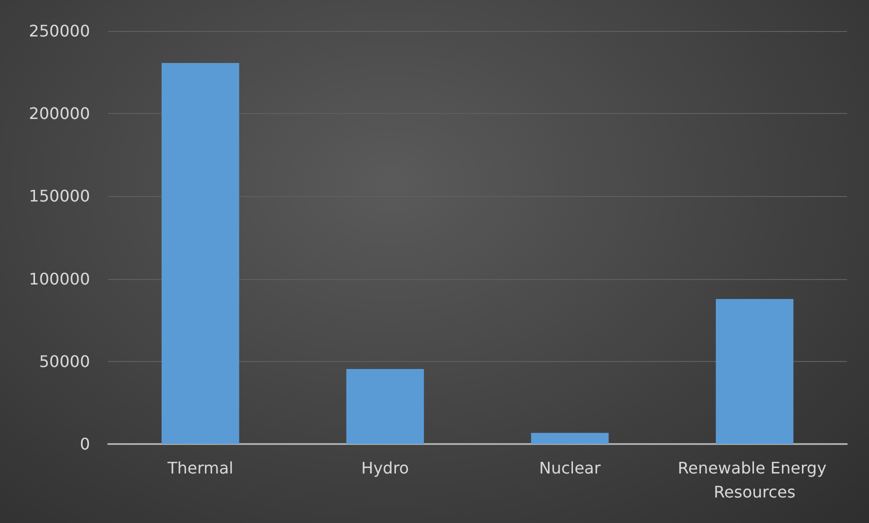 This screenshot has width=869, height=523. I want to click on x-tick-label: Hydro, so click(385, 468).